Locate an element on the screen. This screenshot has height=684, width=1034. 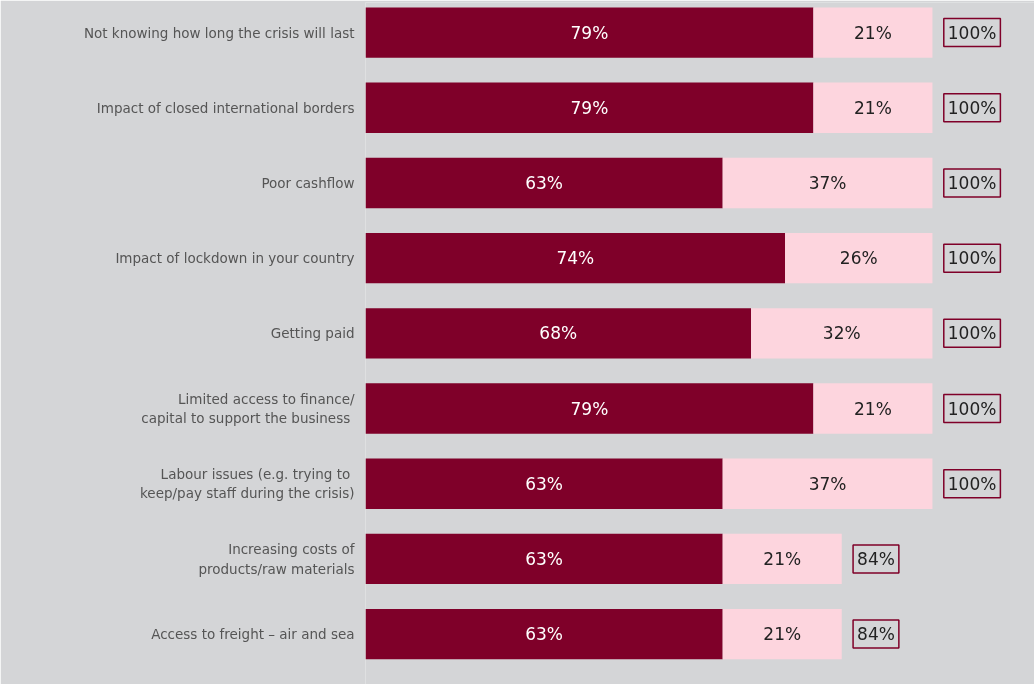
y-tick-label: Limited access to finance/ capital to support the business is located at coordinates (248, 408).